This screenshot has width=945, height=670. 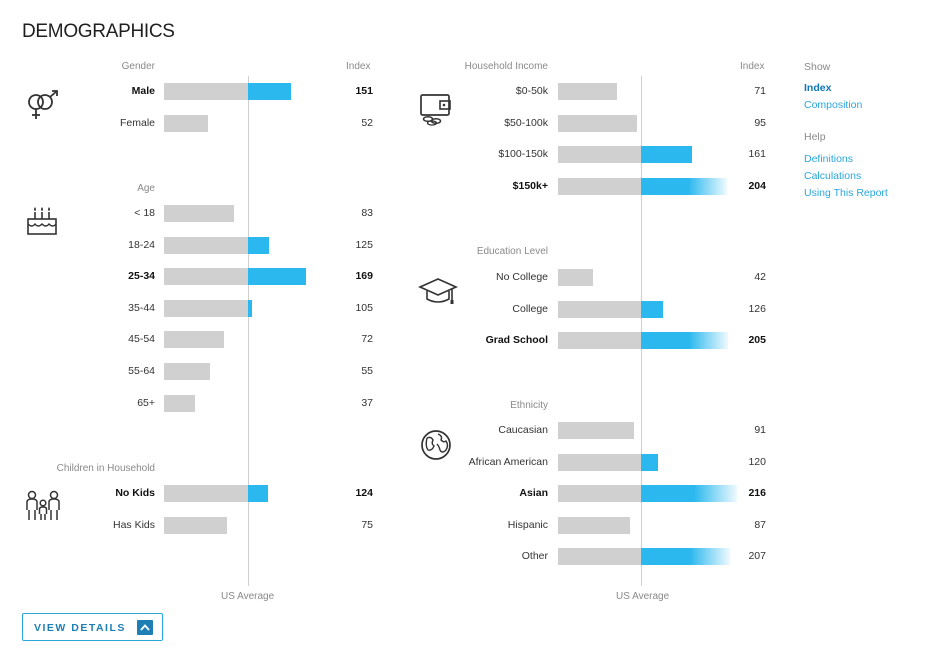 I want to click on category-label: $100-150k, so click(x=523, y=154).